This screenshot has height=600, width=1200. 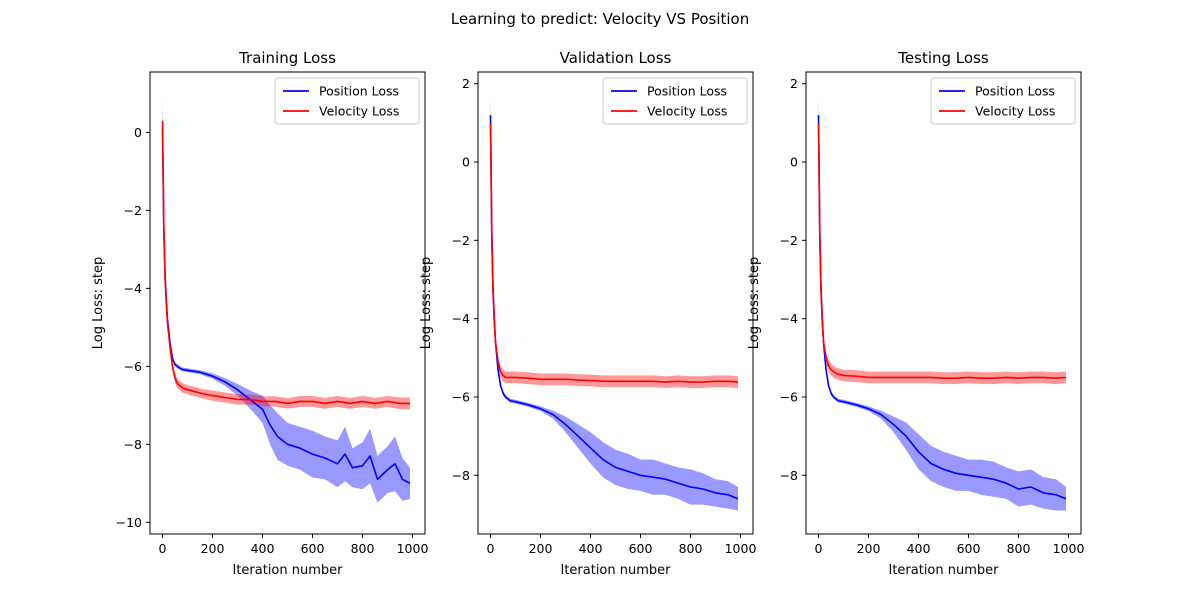 I want to click on subplot-title: Validation Loss, so click(x=616, y=58).